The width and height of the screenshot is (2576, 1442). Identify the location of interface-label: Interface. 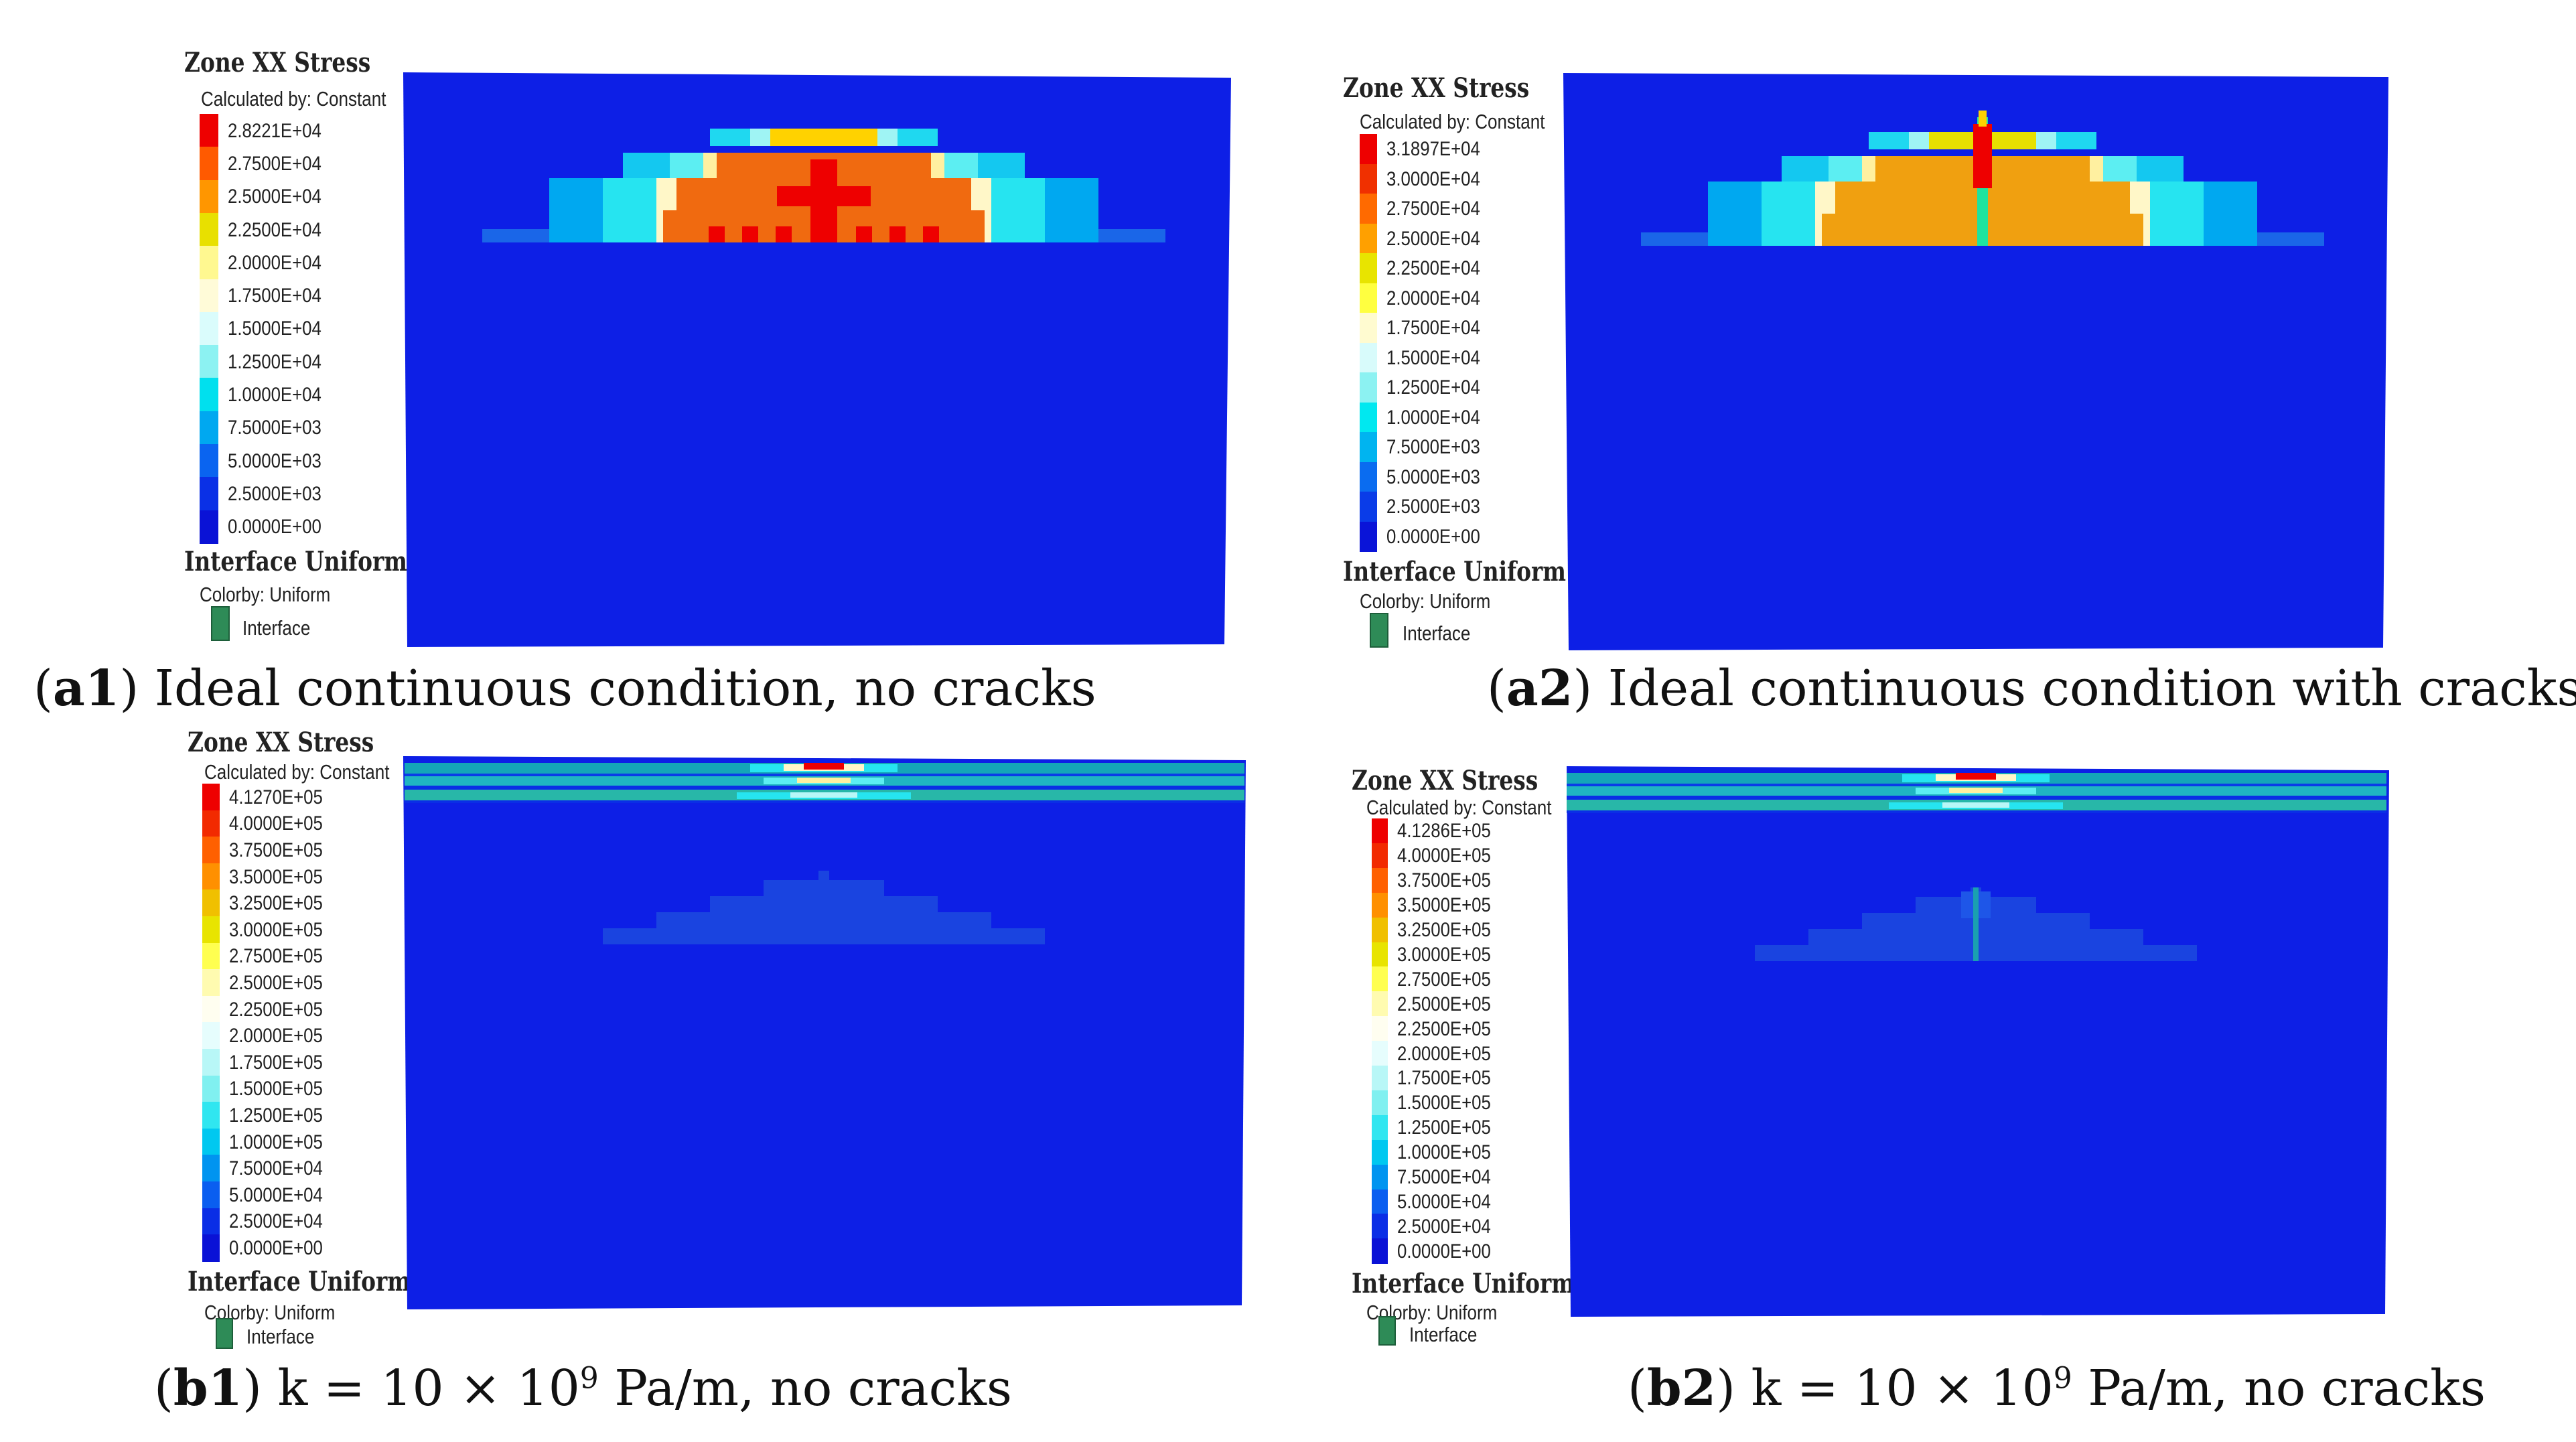
(1437, 633).